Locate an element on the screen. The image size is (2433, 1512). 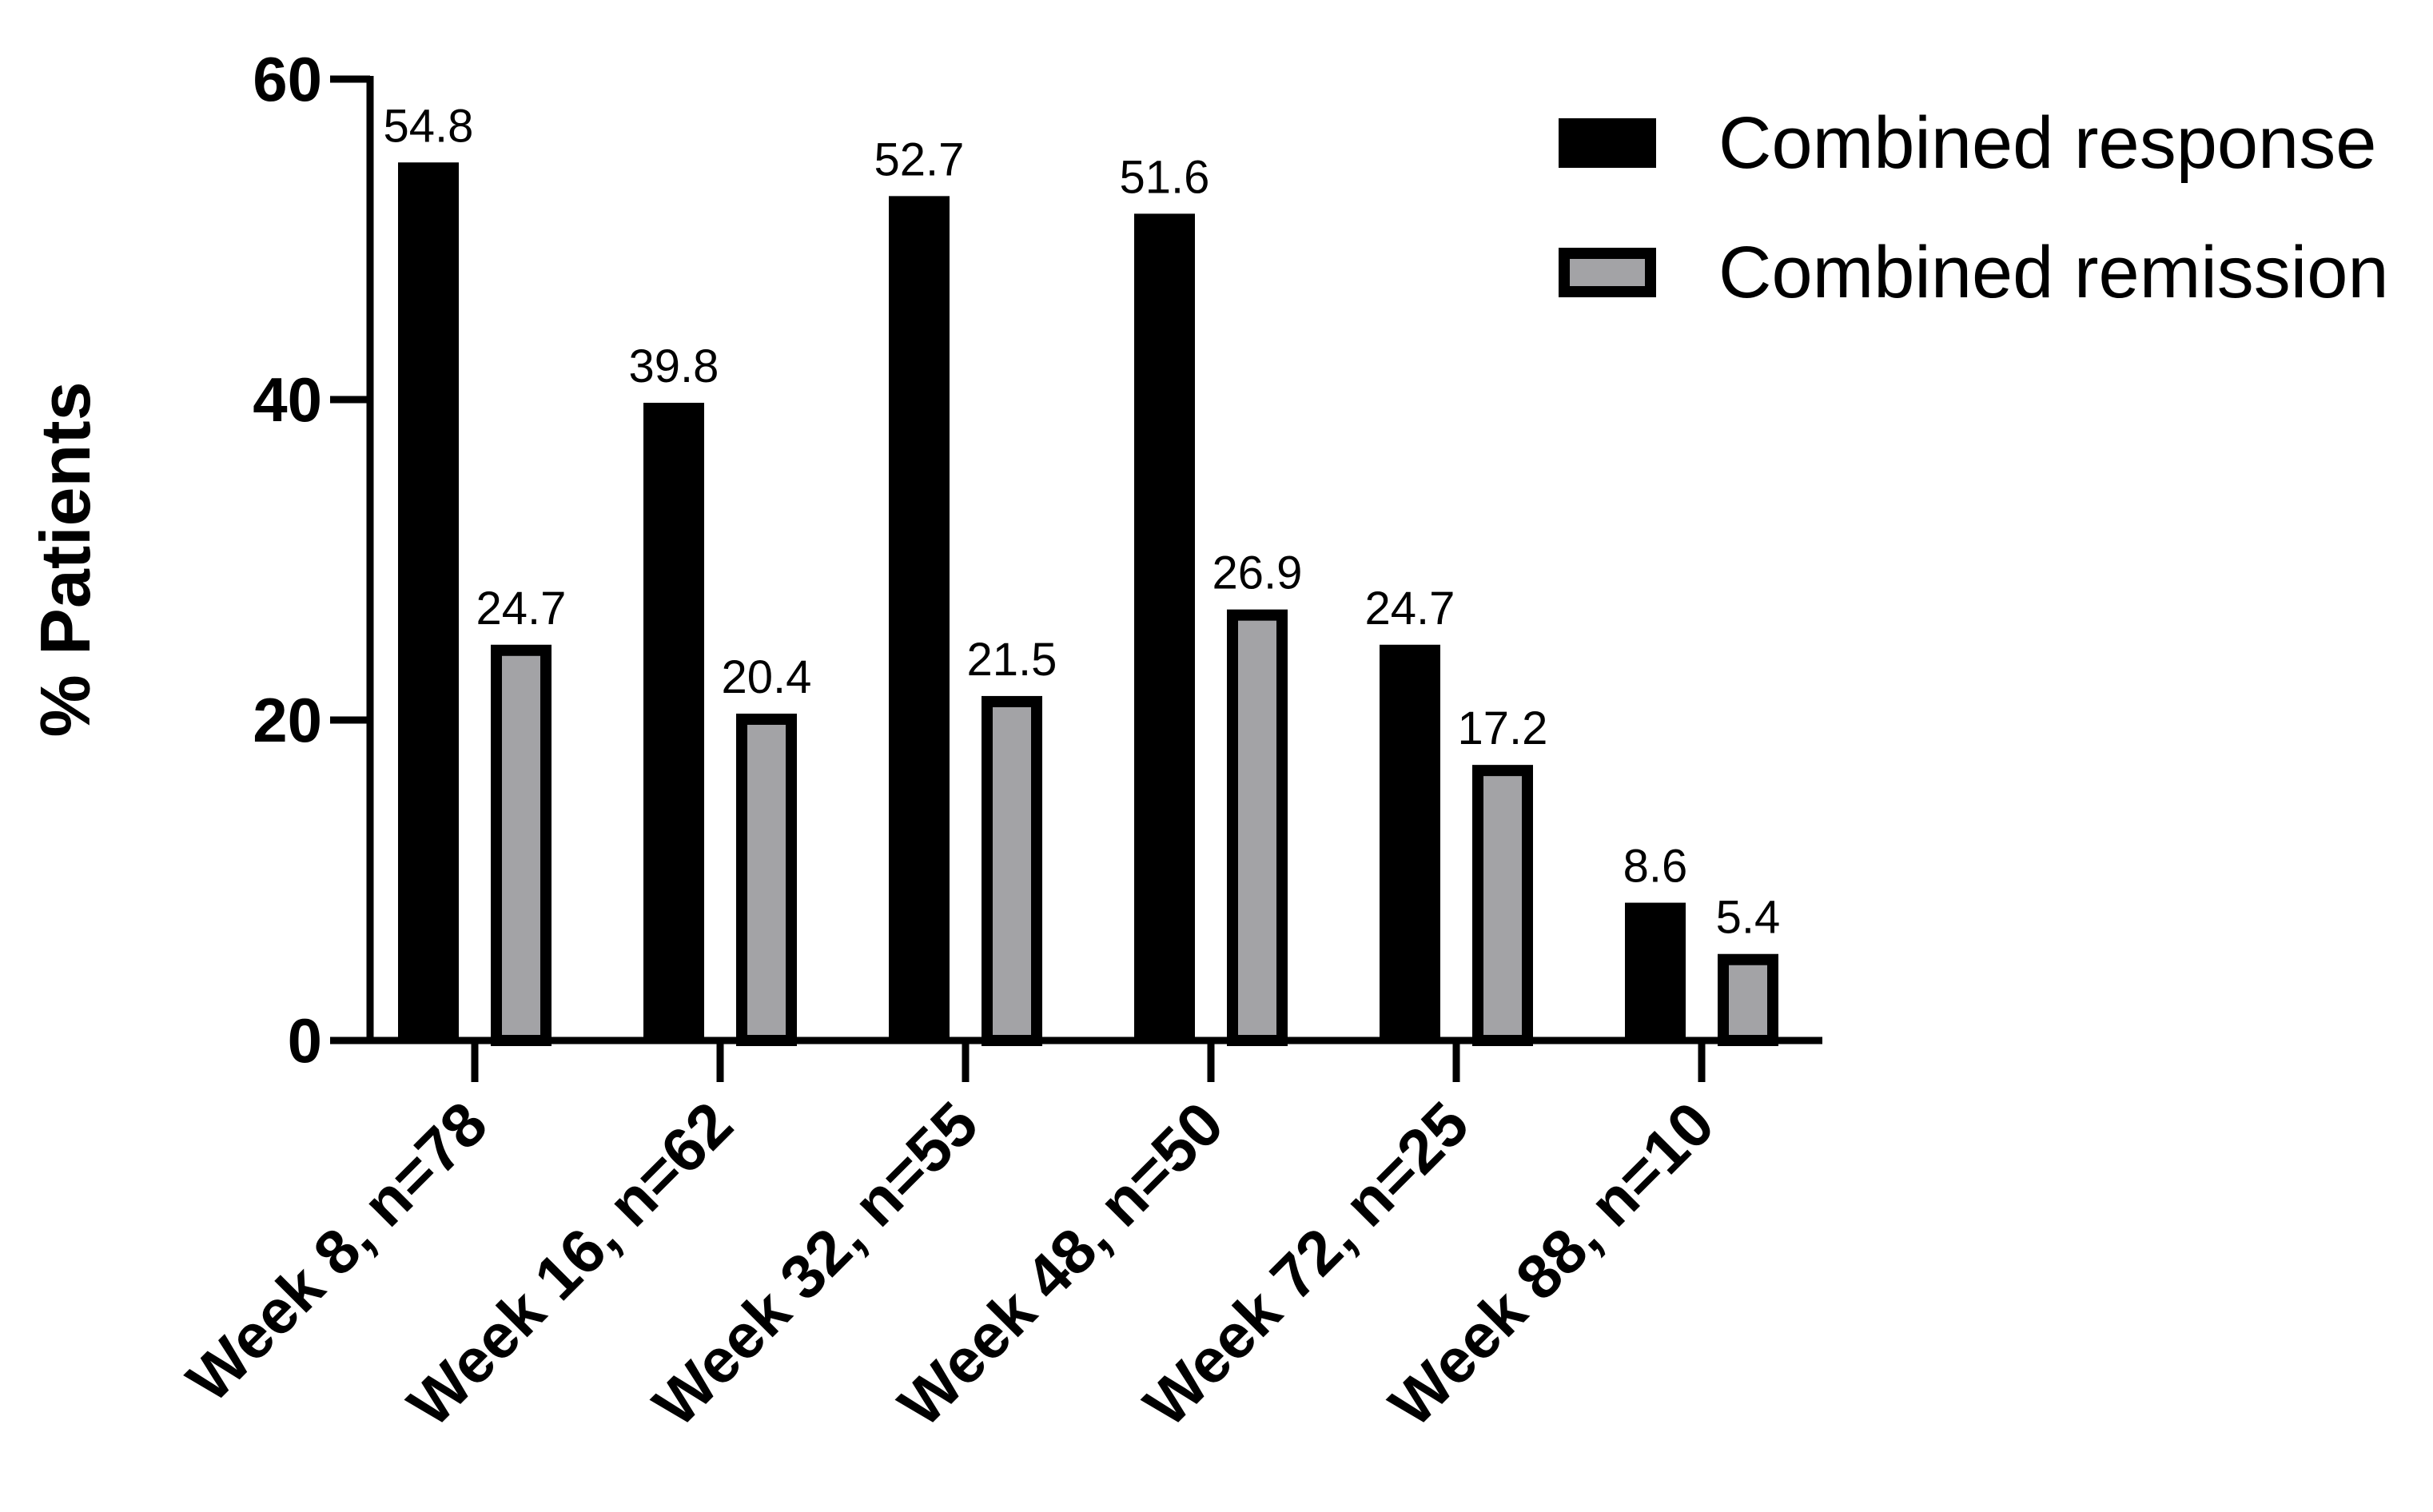
data-label-remission-4: 26.9 is located at coordinates (1258, 573).